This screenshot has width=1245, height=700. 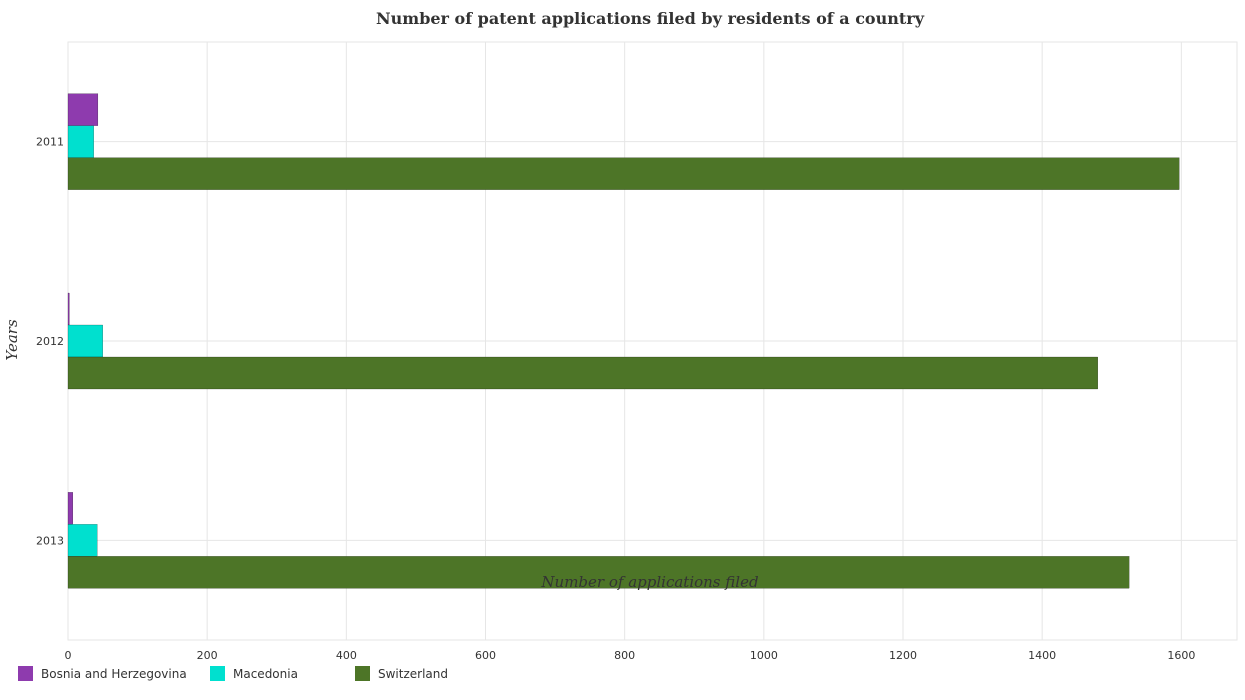 What do you see at coordinates (485, 655) in the screenshot?
I see `x-tick-label: 600` at bounding box center [485, 655].